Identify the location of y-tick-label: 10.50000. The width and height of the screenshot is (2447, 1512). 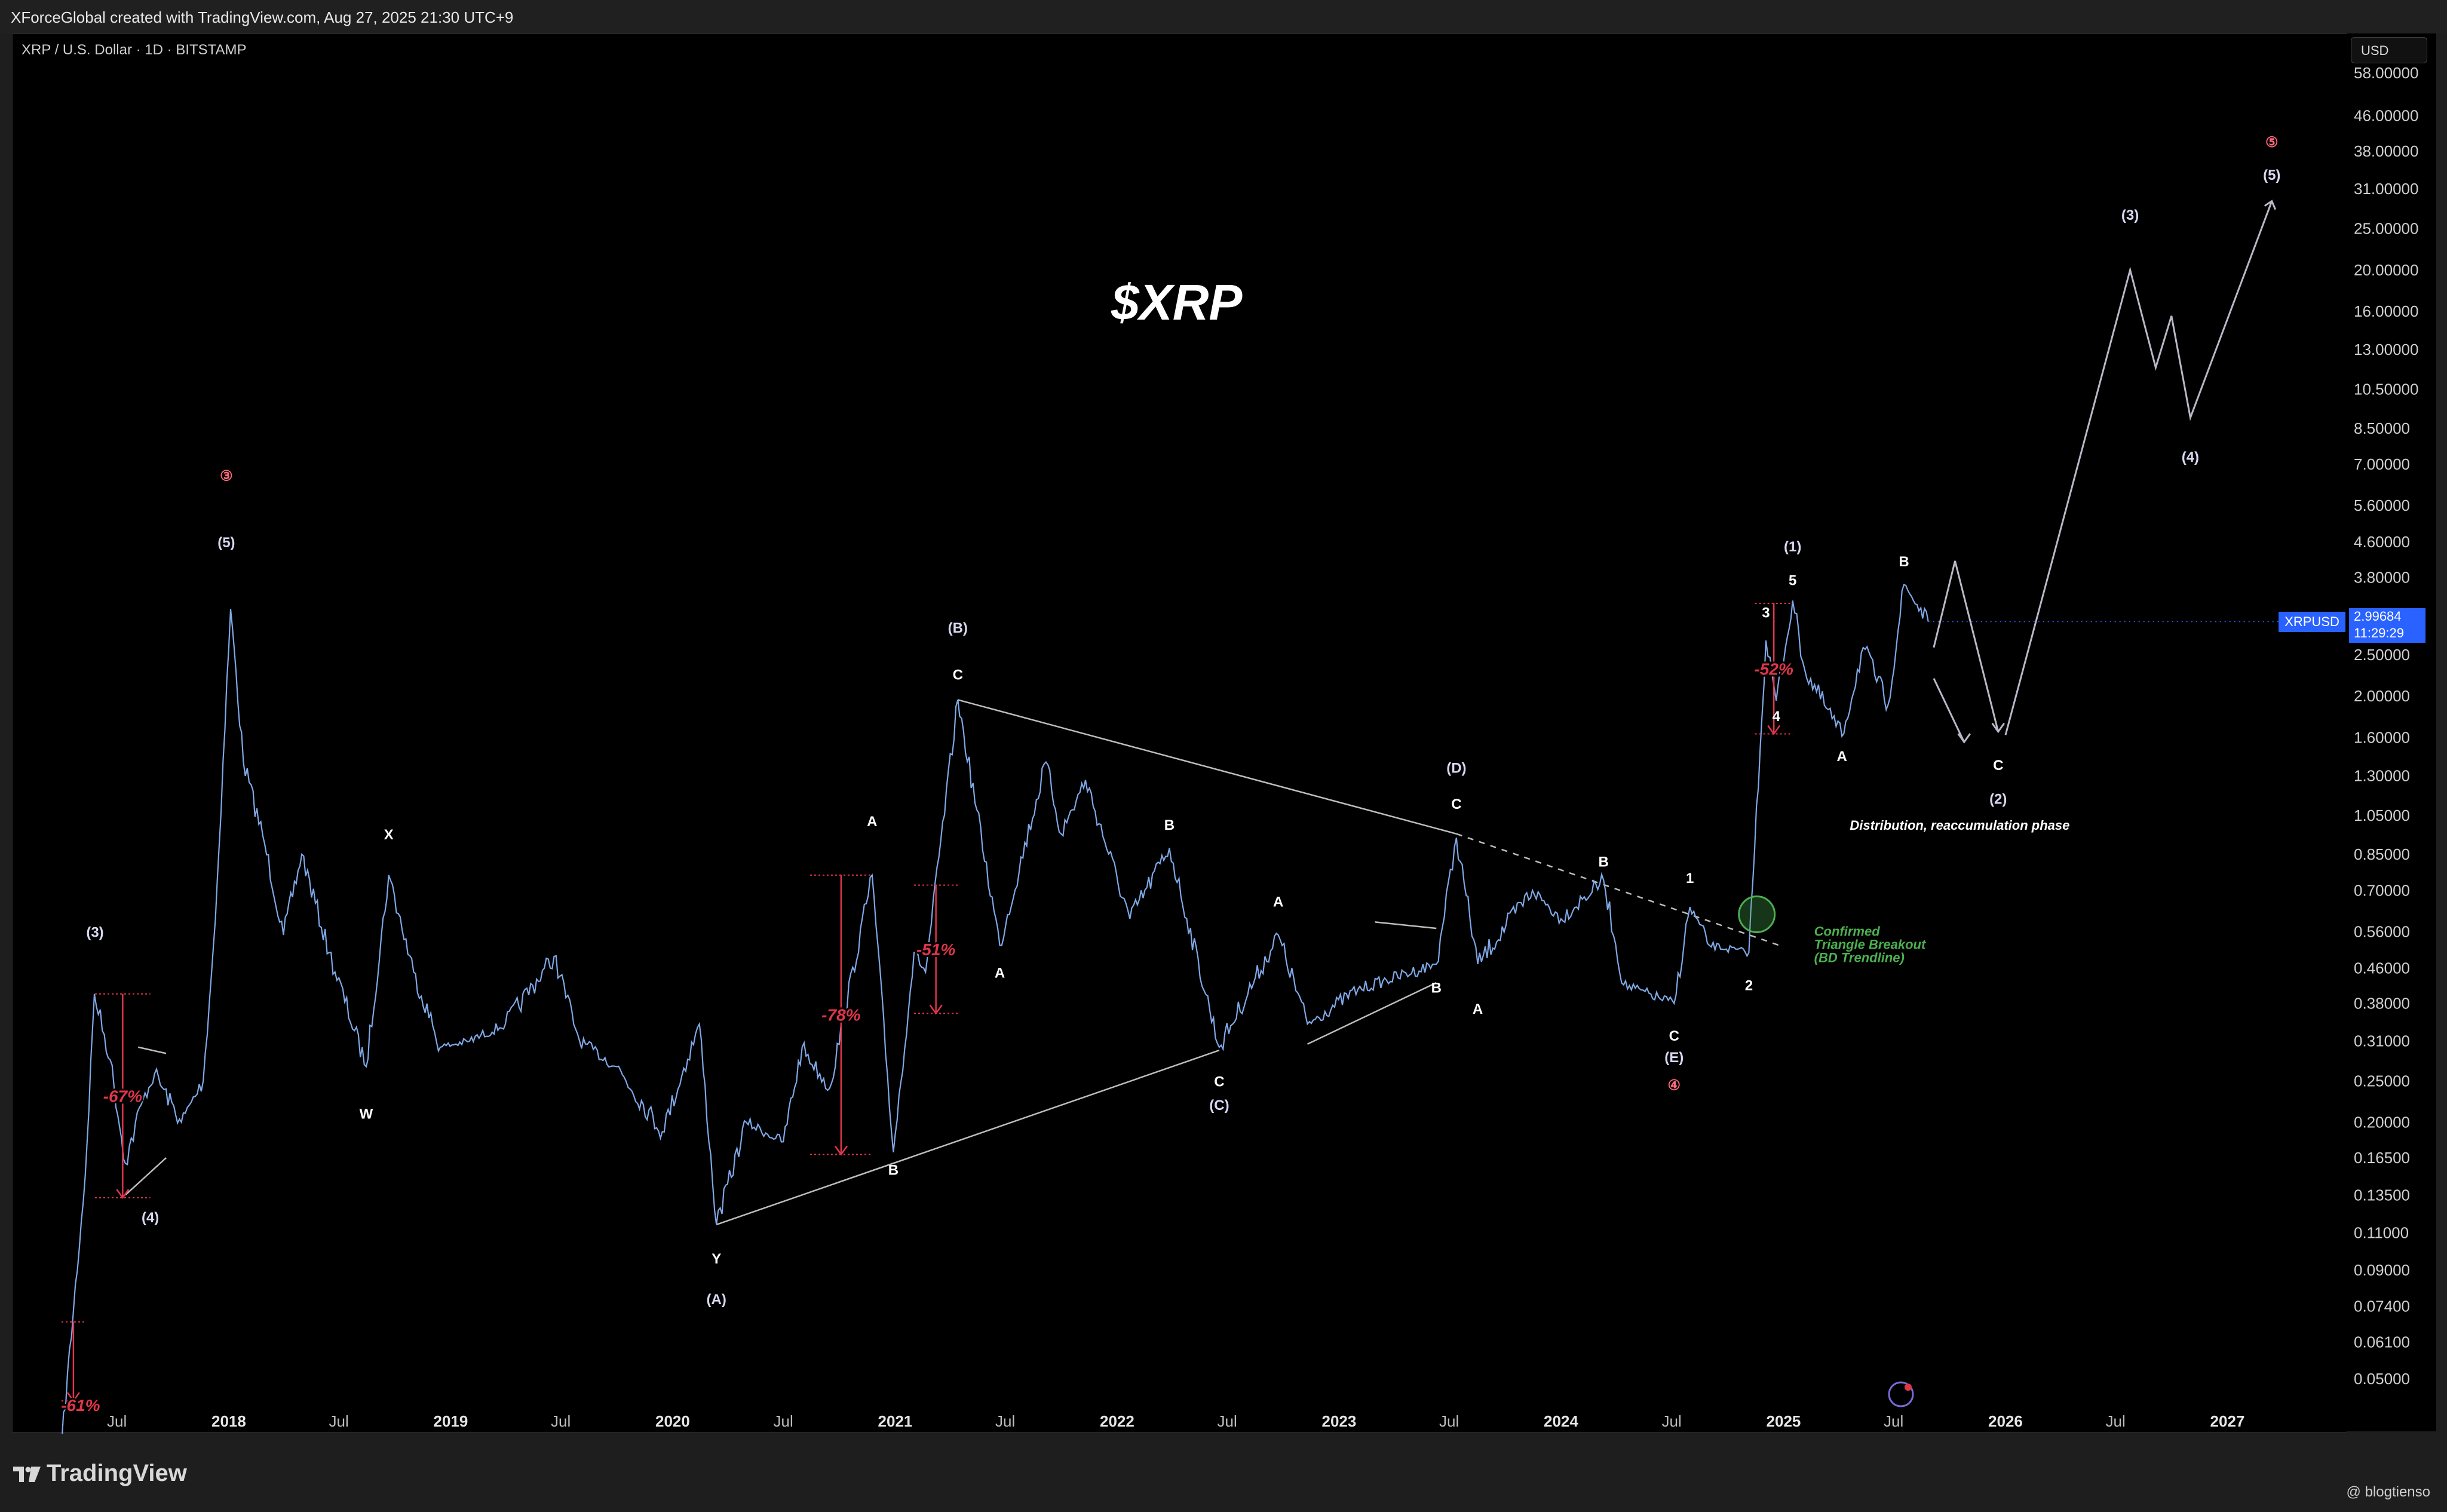
(2386, 389).